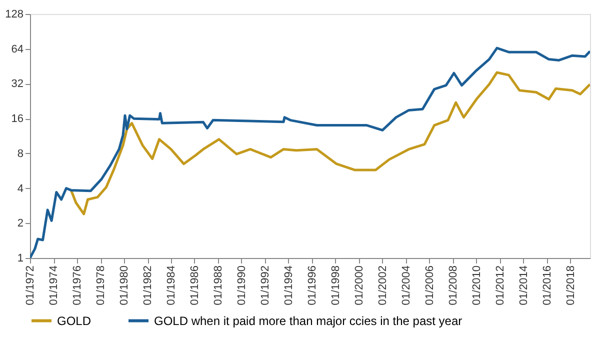 The width and height of the screenshot is (607, 344). What do you see at coordinates (359, 286) in the screenshot?
I see `x-tick-label: 01/2000` at bounding box center [359, 286].